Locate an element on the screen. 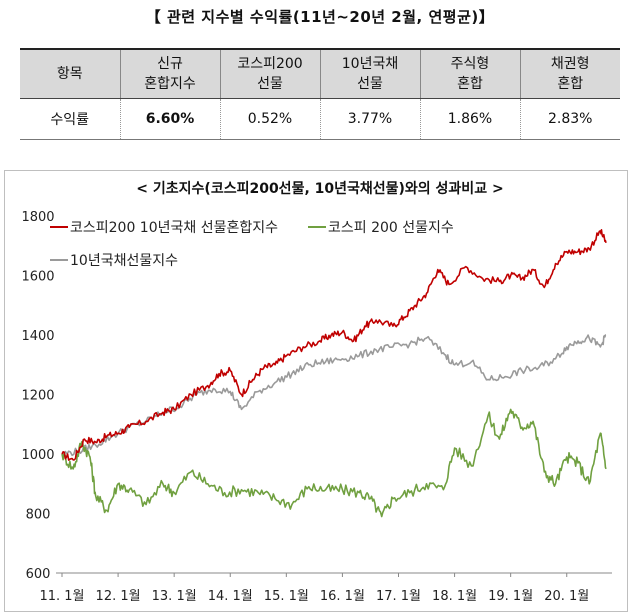  y-tick-label: 600 is located at coordinates (38, 574).